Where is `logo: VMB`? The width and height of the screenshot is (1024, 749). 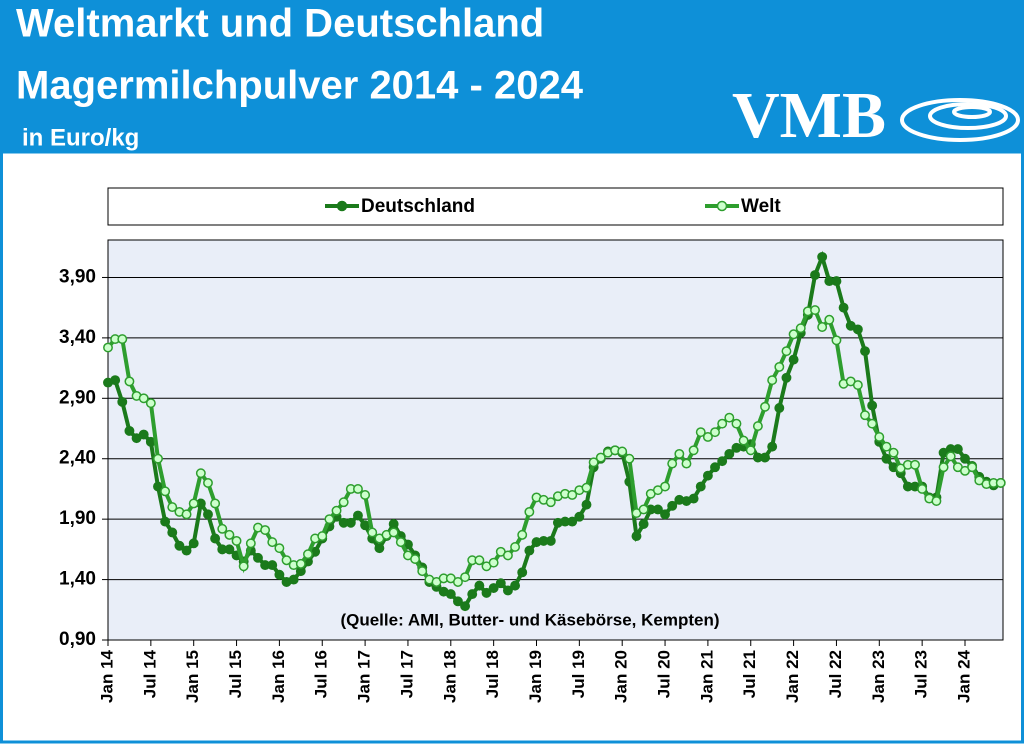
logo: VMB is located at coordinates (809, 115).